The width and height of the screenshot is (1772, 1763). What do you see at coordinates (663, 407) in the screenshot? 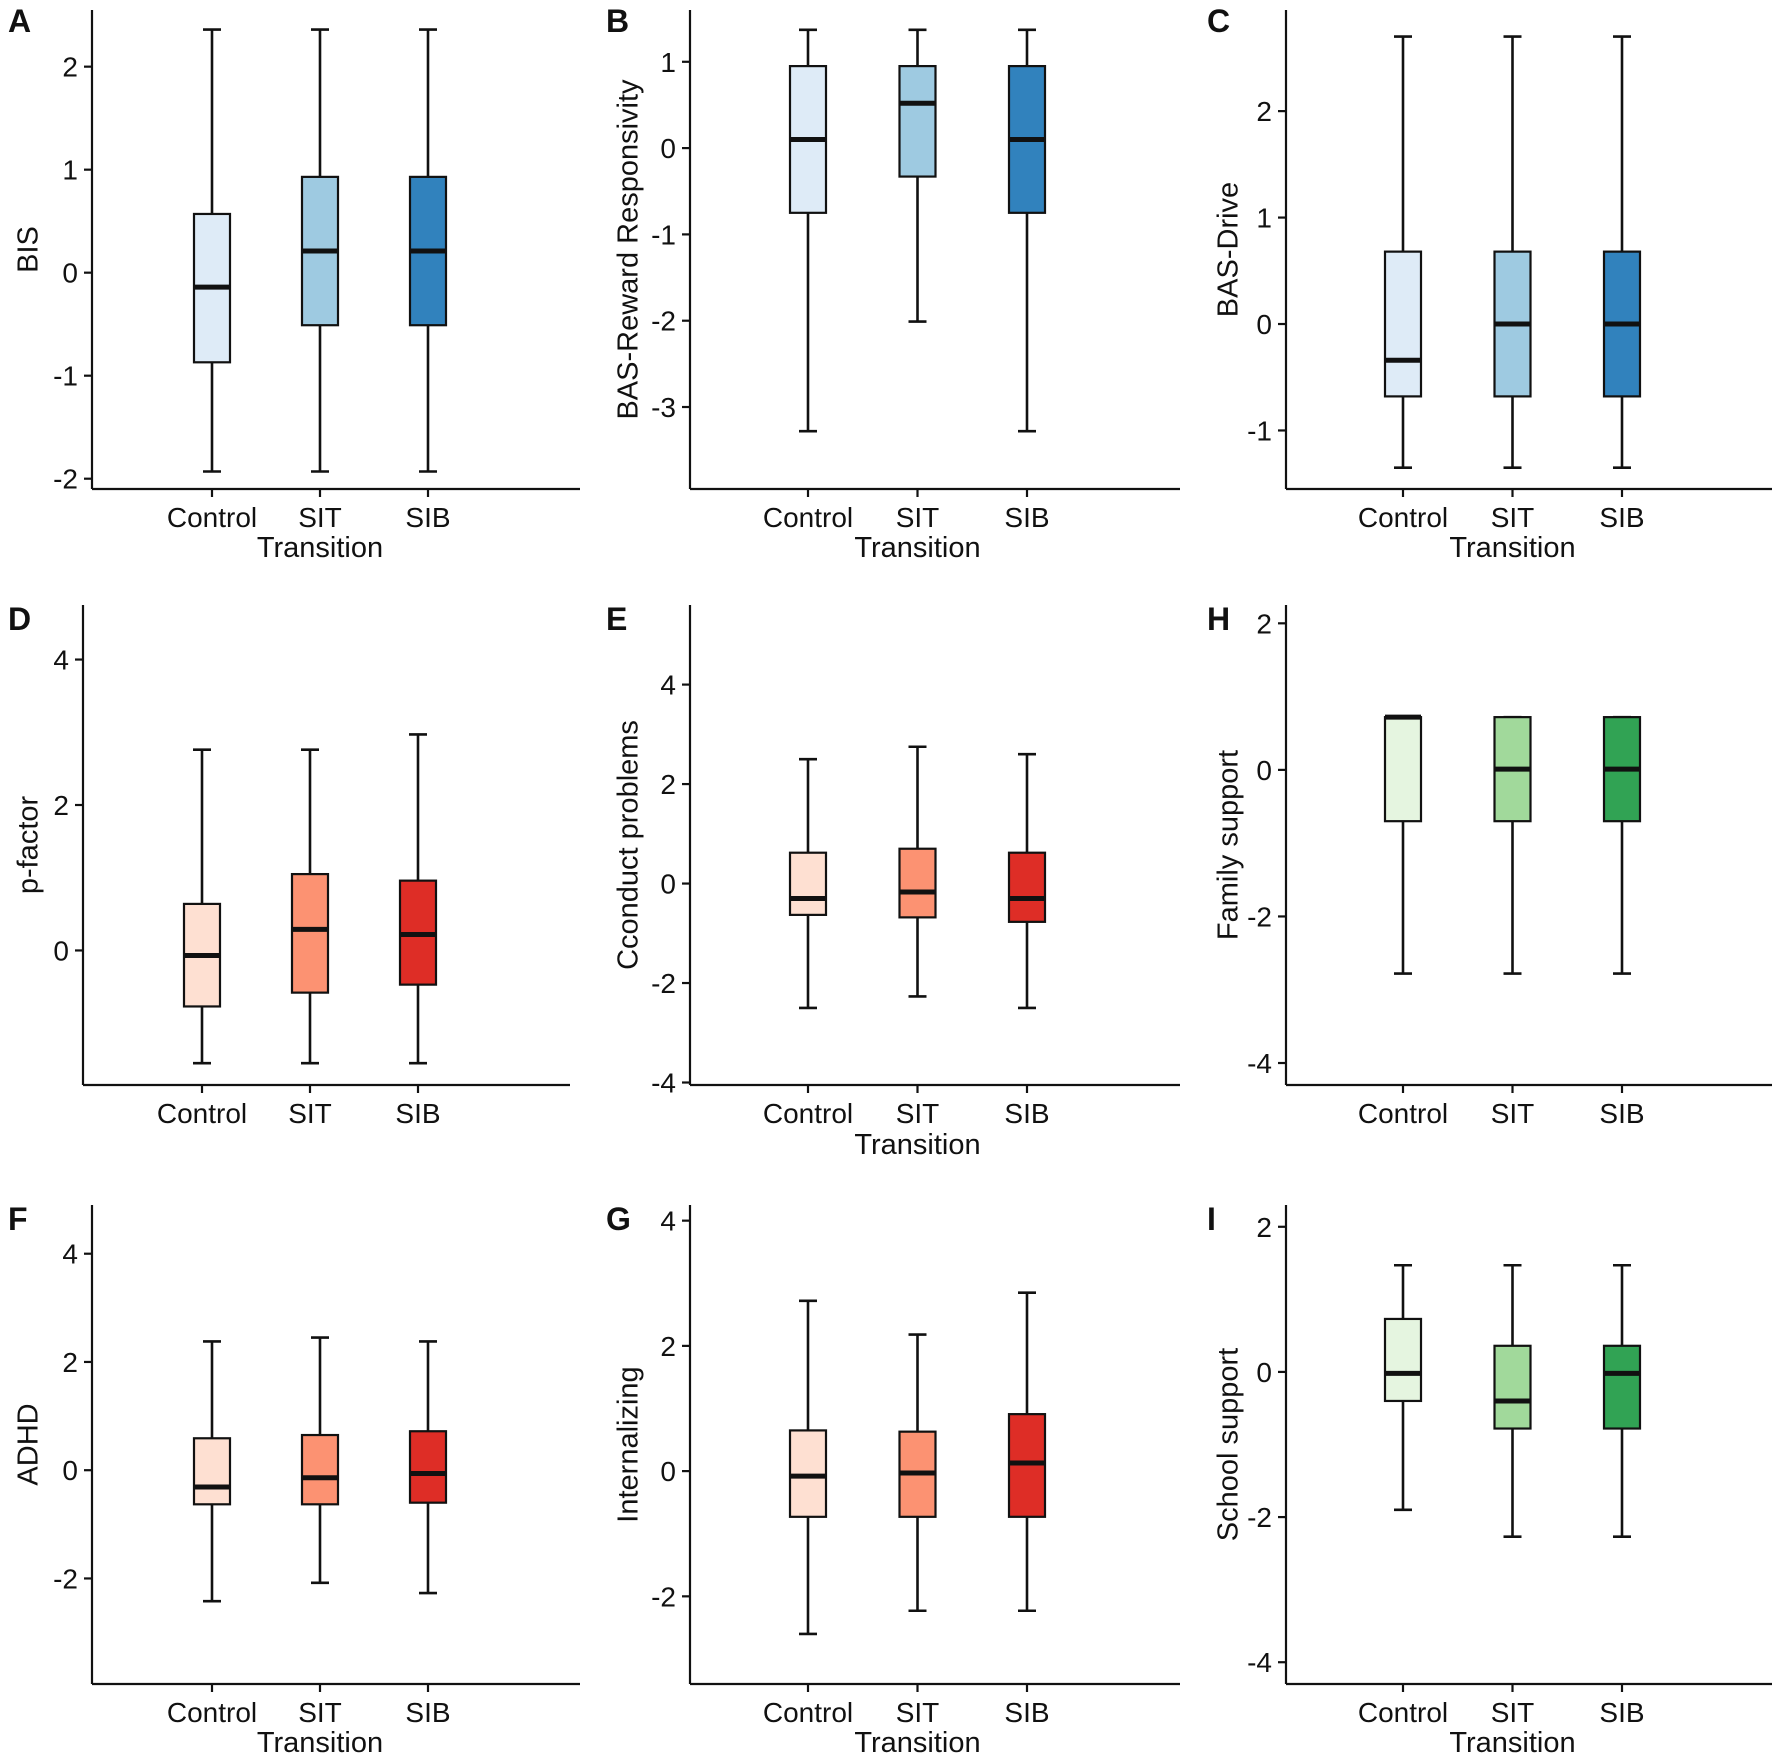
I see `y-tick-label: -3` at bounding box center [663, 407].